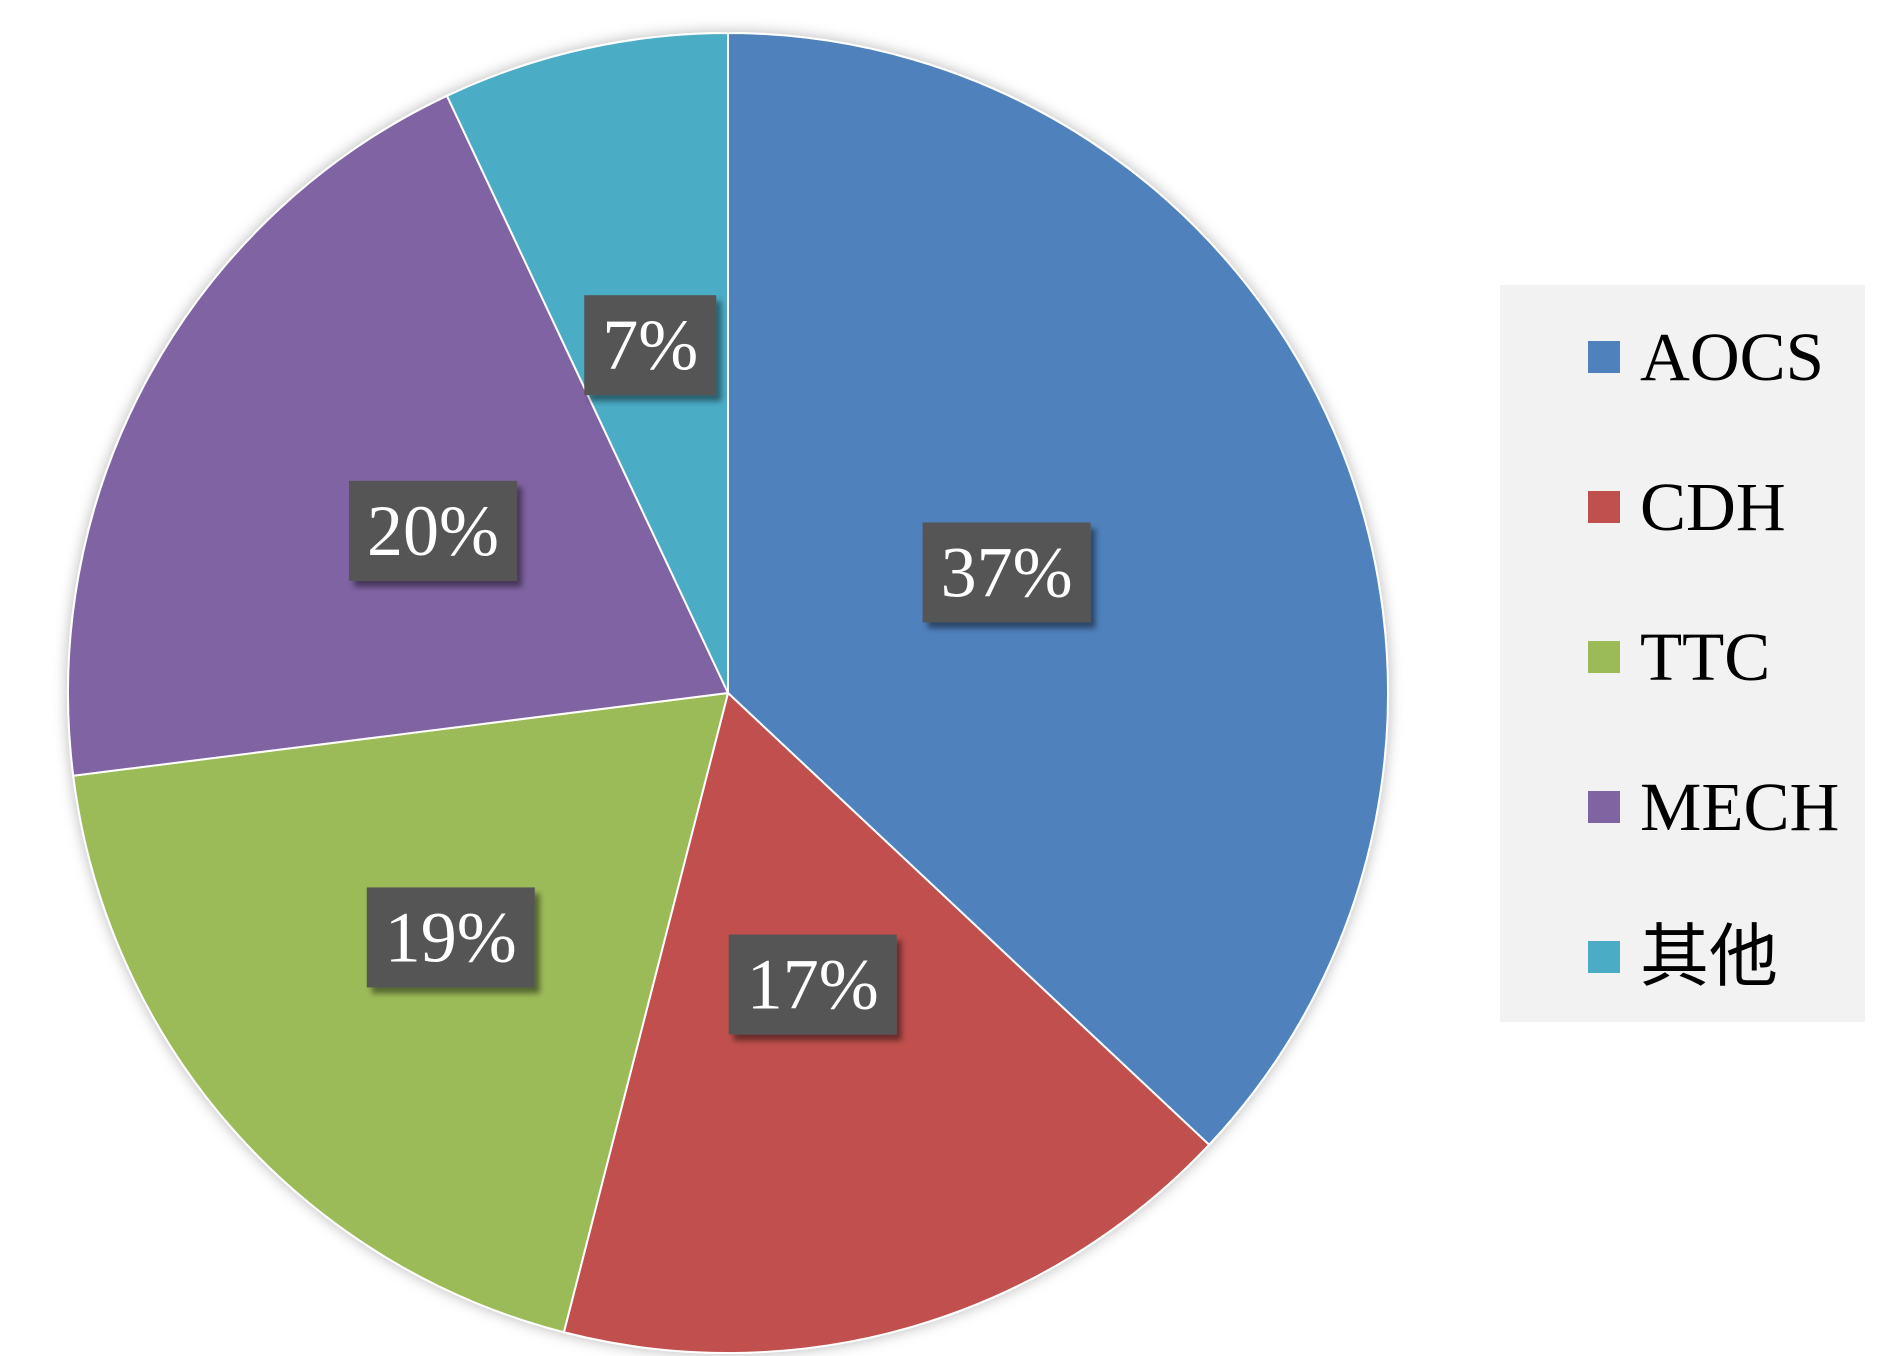  I want to click on data-label-cdh: 17%, so click(812, 984).